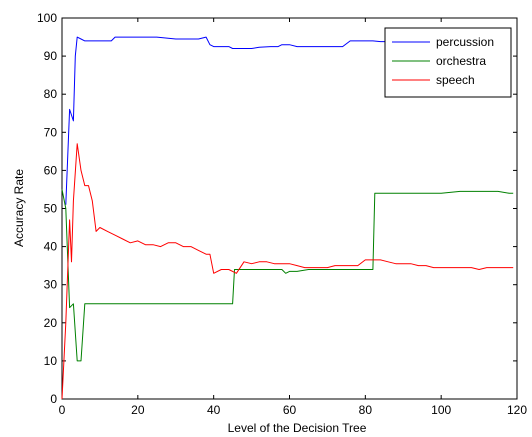 This screenshot has width=532, height=437. I want to click on y-tick-label: 70, so click(51, 132).